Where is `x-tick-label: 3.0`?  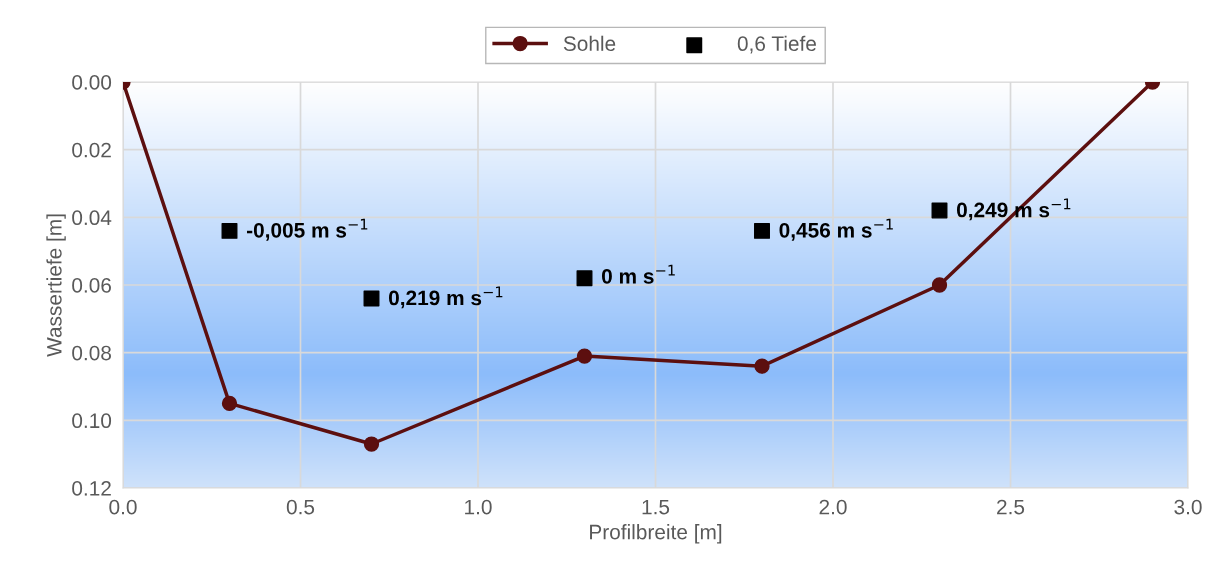 x-tick-label: 3.0 is located at coordinates (1188, 507).